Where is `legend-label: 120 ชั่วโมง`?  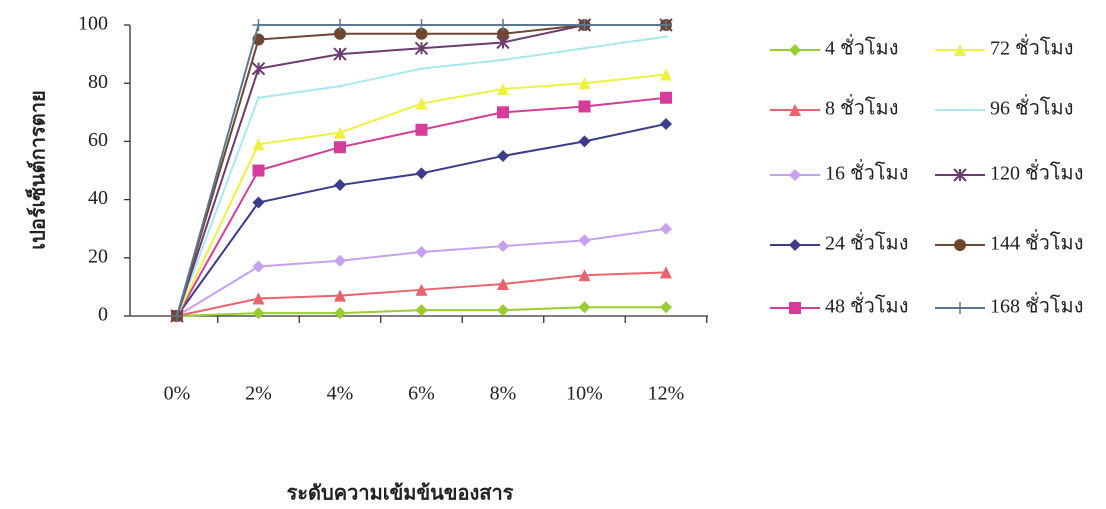
legend-label: 120 ชั่วโมง is located at coordinates (1037, 172).